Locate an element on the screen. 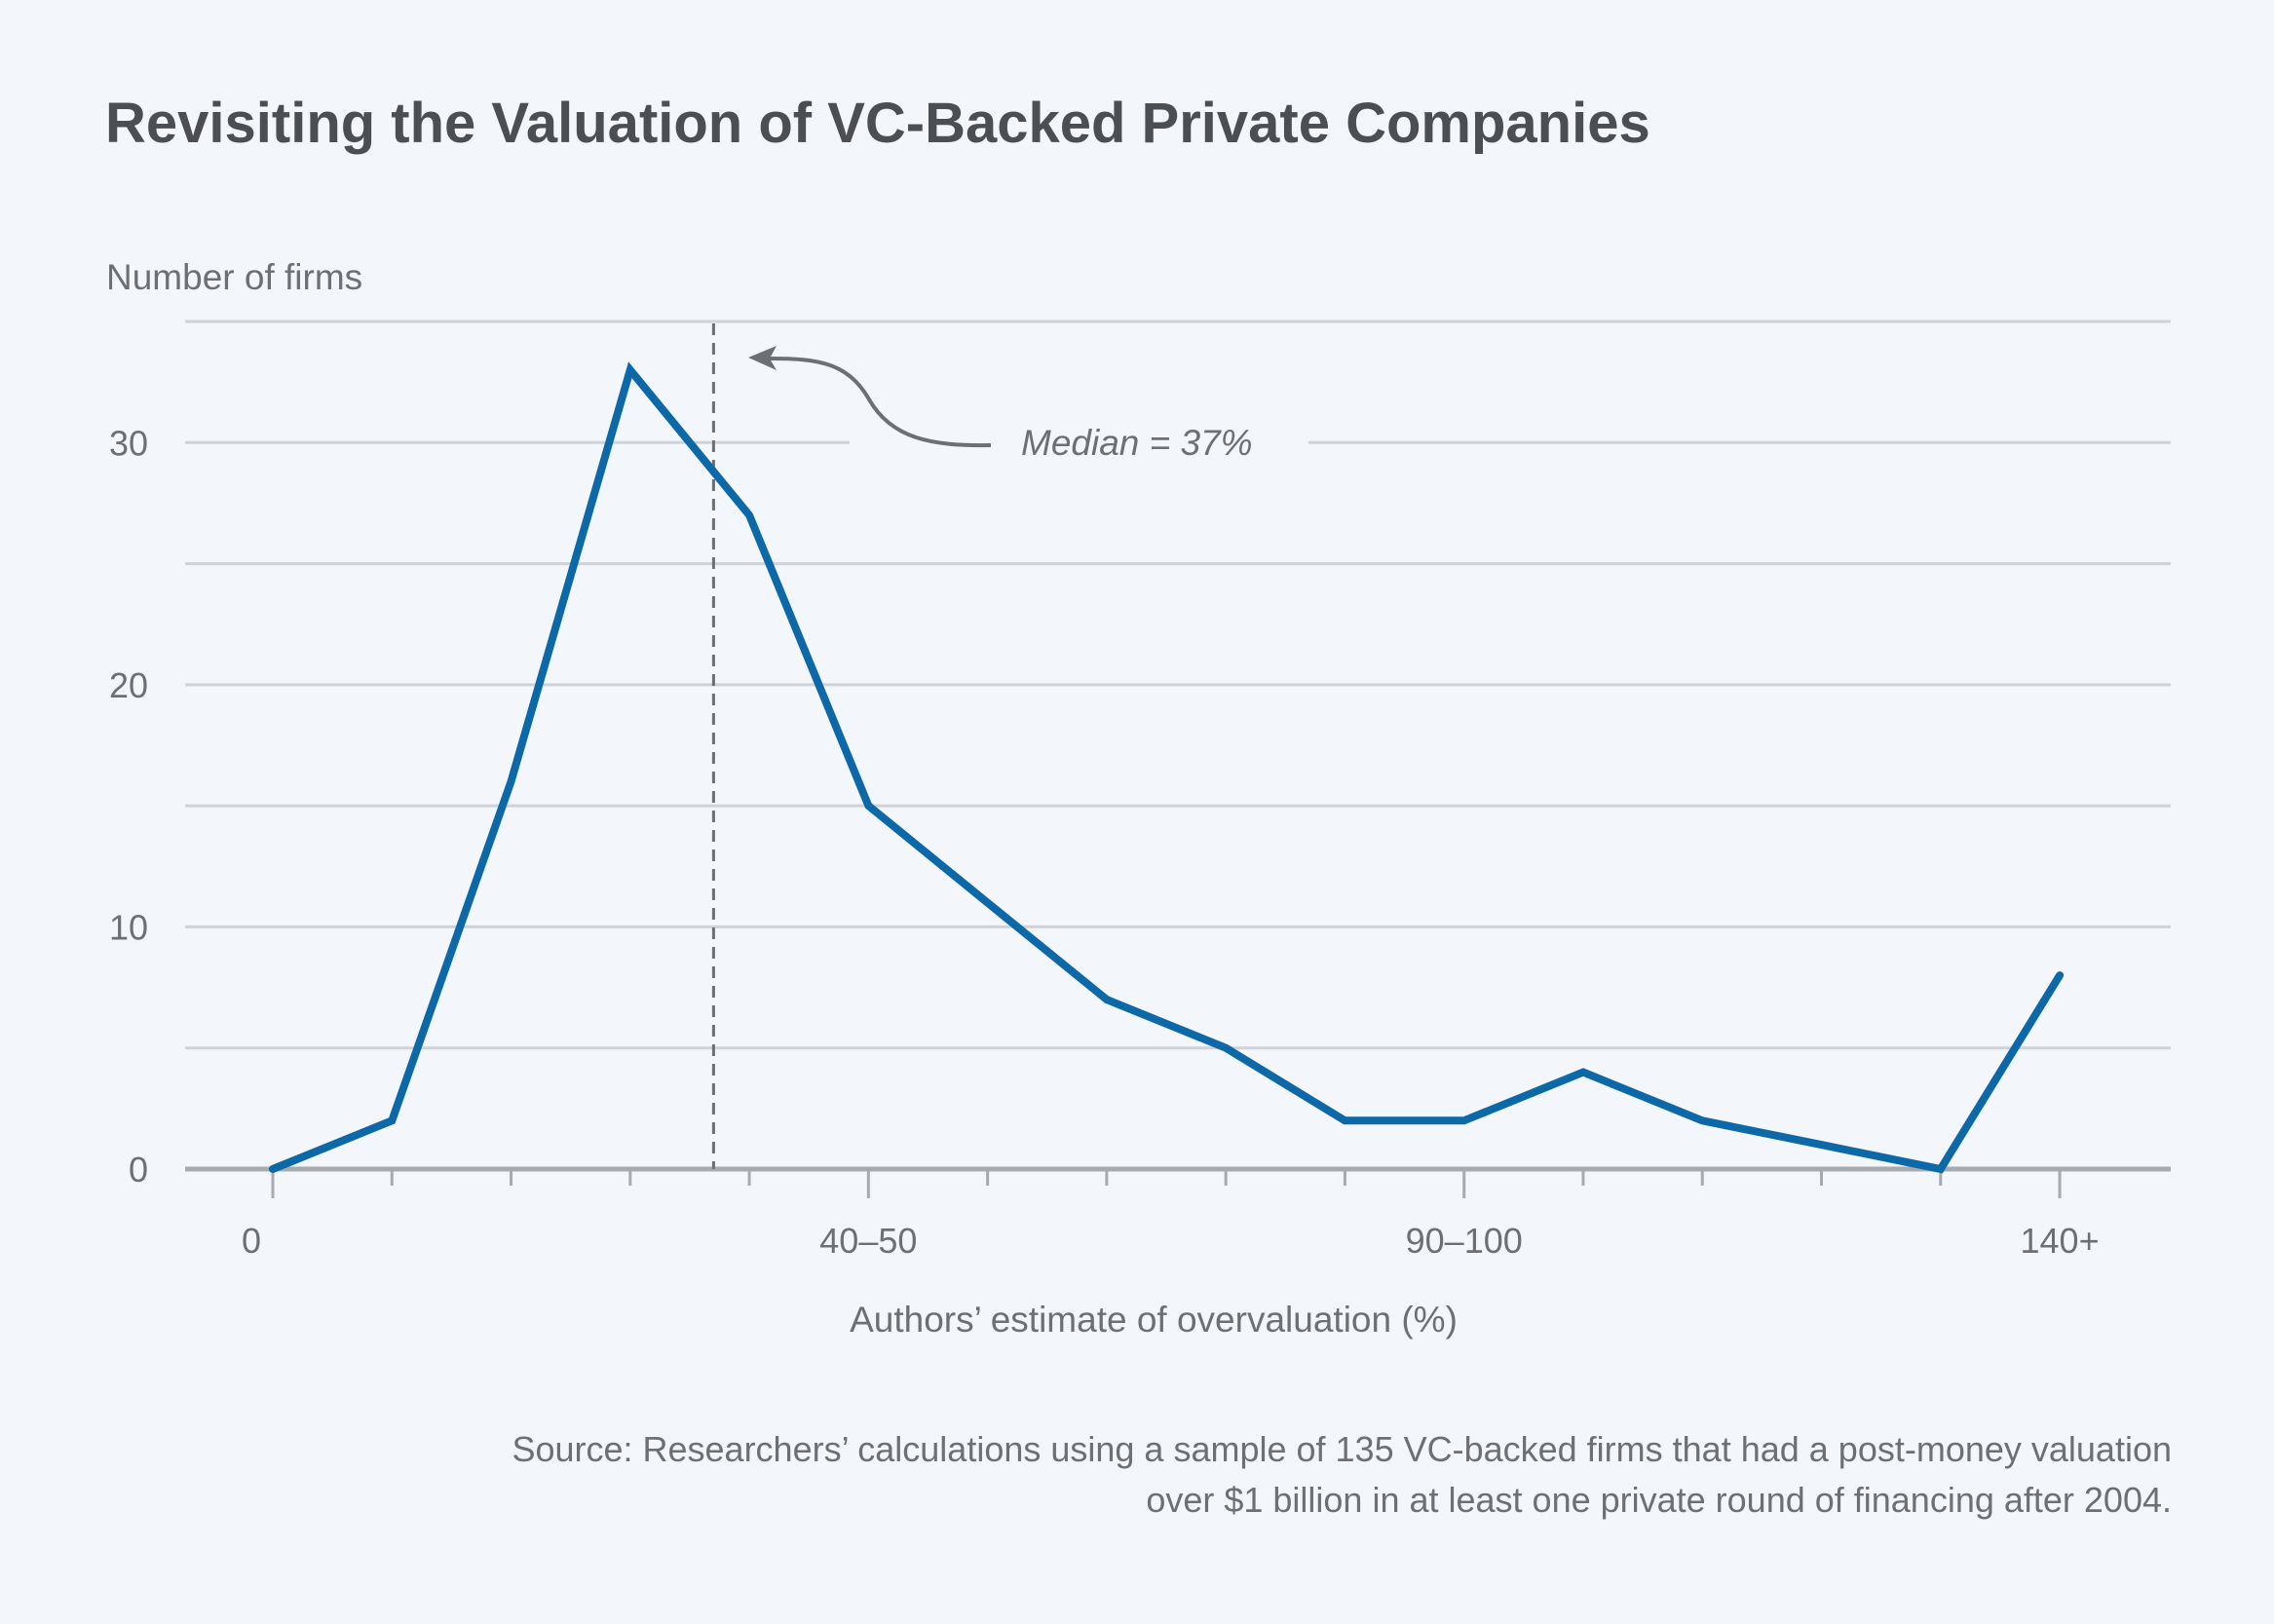 This screenshot has height=1624, width=2274. x-tick-labels: 0 40–50 90–100 140+ is located at coordinates (1171, 1241).